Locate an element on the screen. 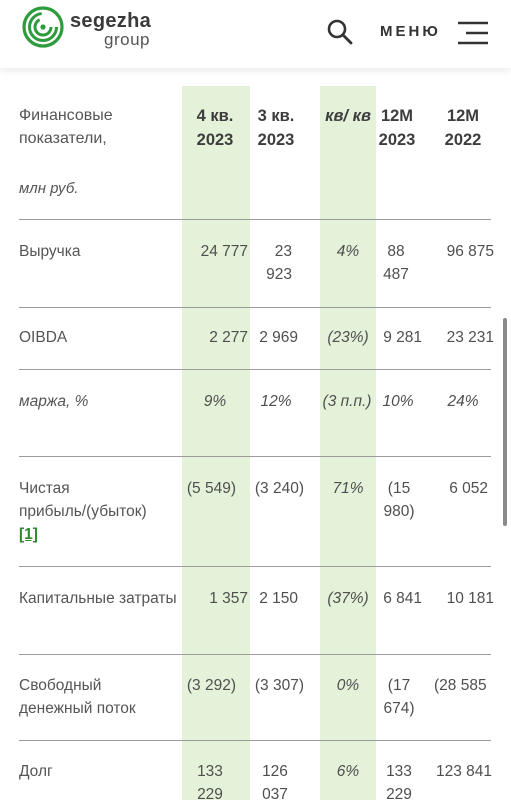 This screenshot has height=800, width=511. segezha-logo-icon is located at coordinates (43, 27).